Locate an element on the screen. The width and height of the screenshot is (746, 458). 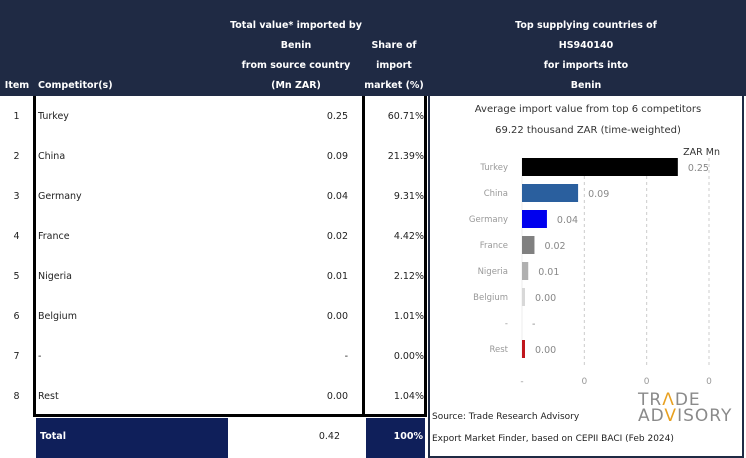
header-chart-line: Top supplying countries of is located at coordinates (586, 25).